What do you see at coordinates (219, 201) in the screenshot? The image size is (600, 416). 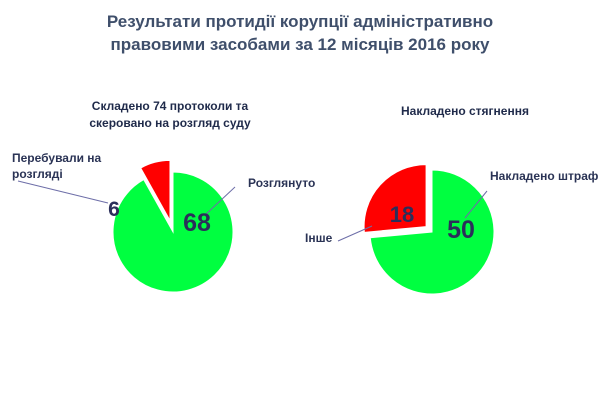 I see `pie1-leader-reviewed` at bounding box center [219, 201].